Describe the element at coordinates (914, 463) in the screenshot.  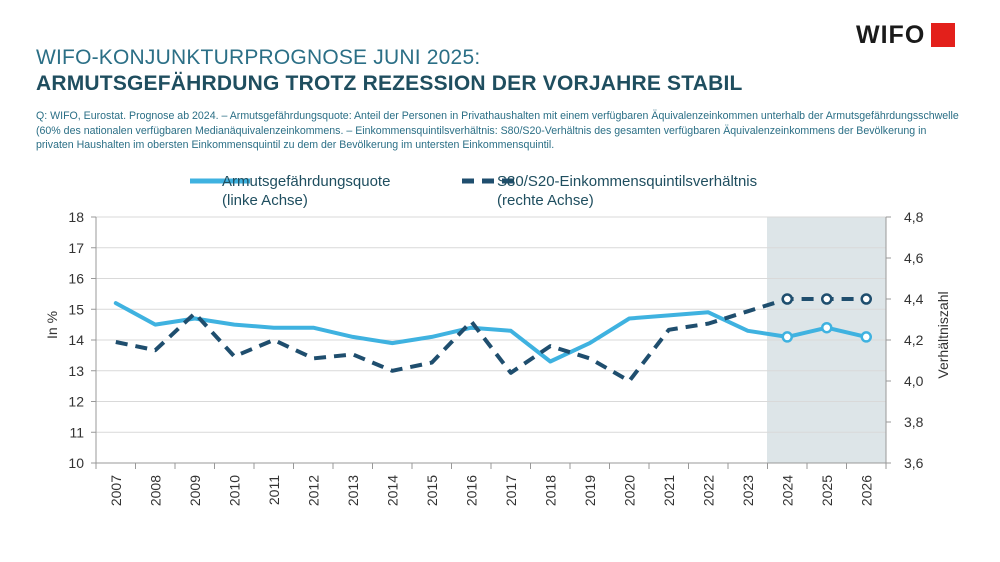
I see `y-right-tick-label: 3,6` at that location.